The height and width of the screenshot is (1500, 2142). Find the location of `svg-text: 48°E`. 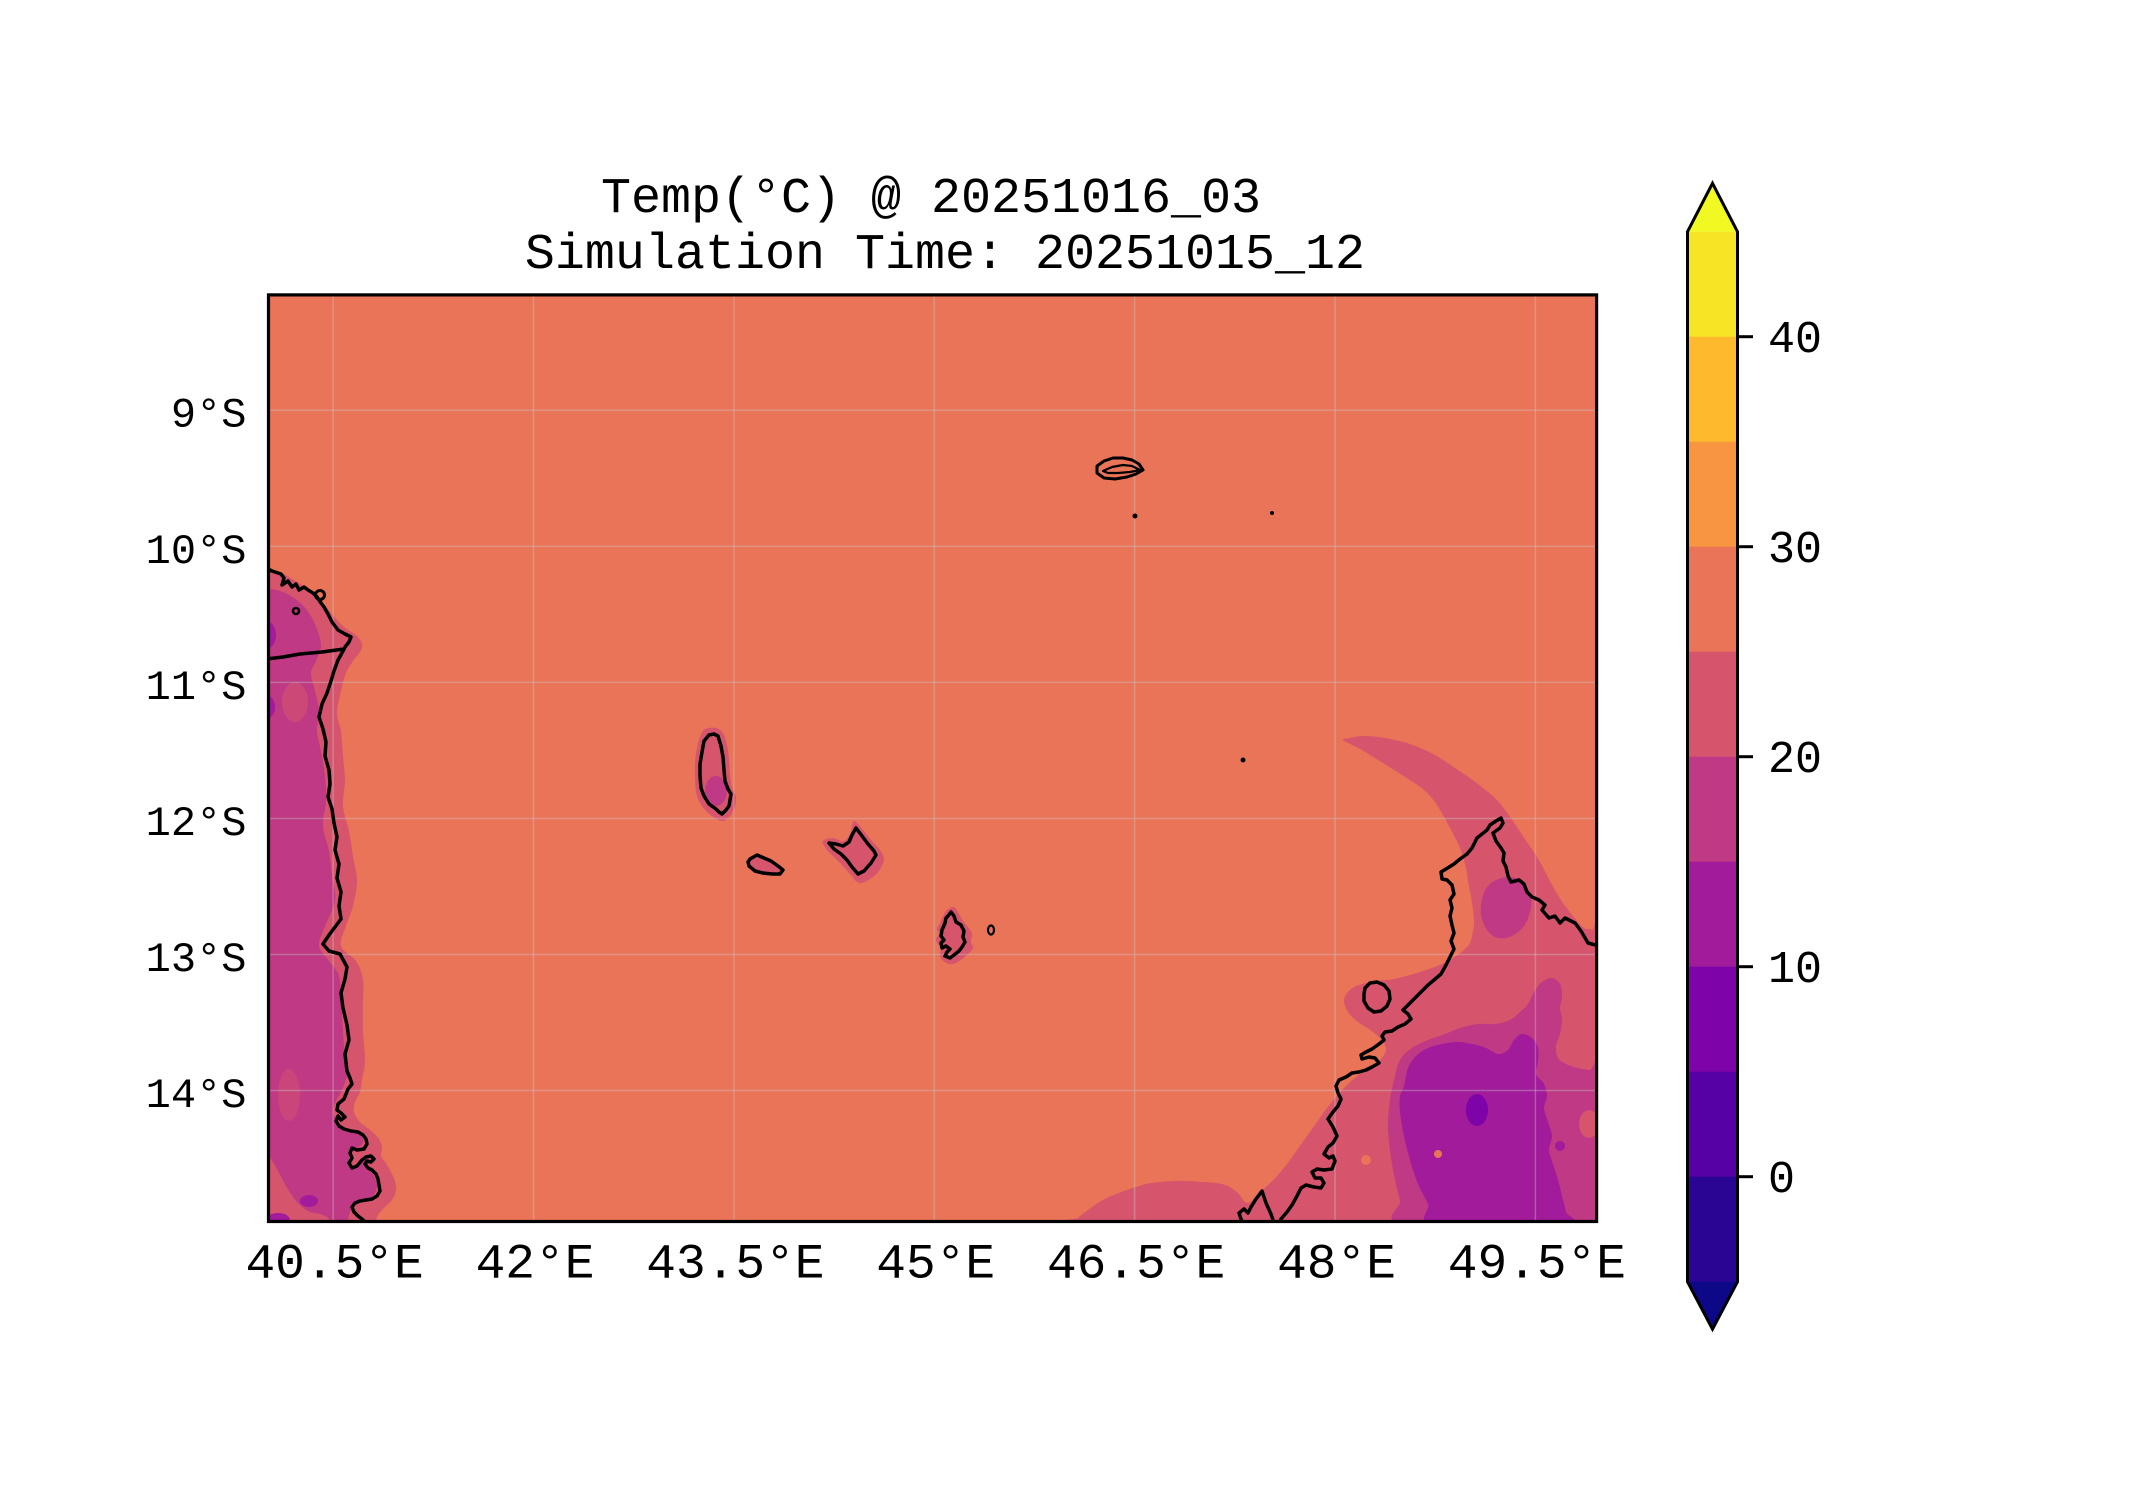

svg-text: 48°E is located at coordinates (1336, 1265).